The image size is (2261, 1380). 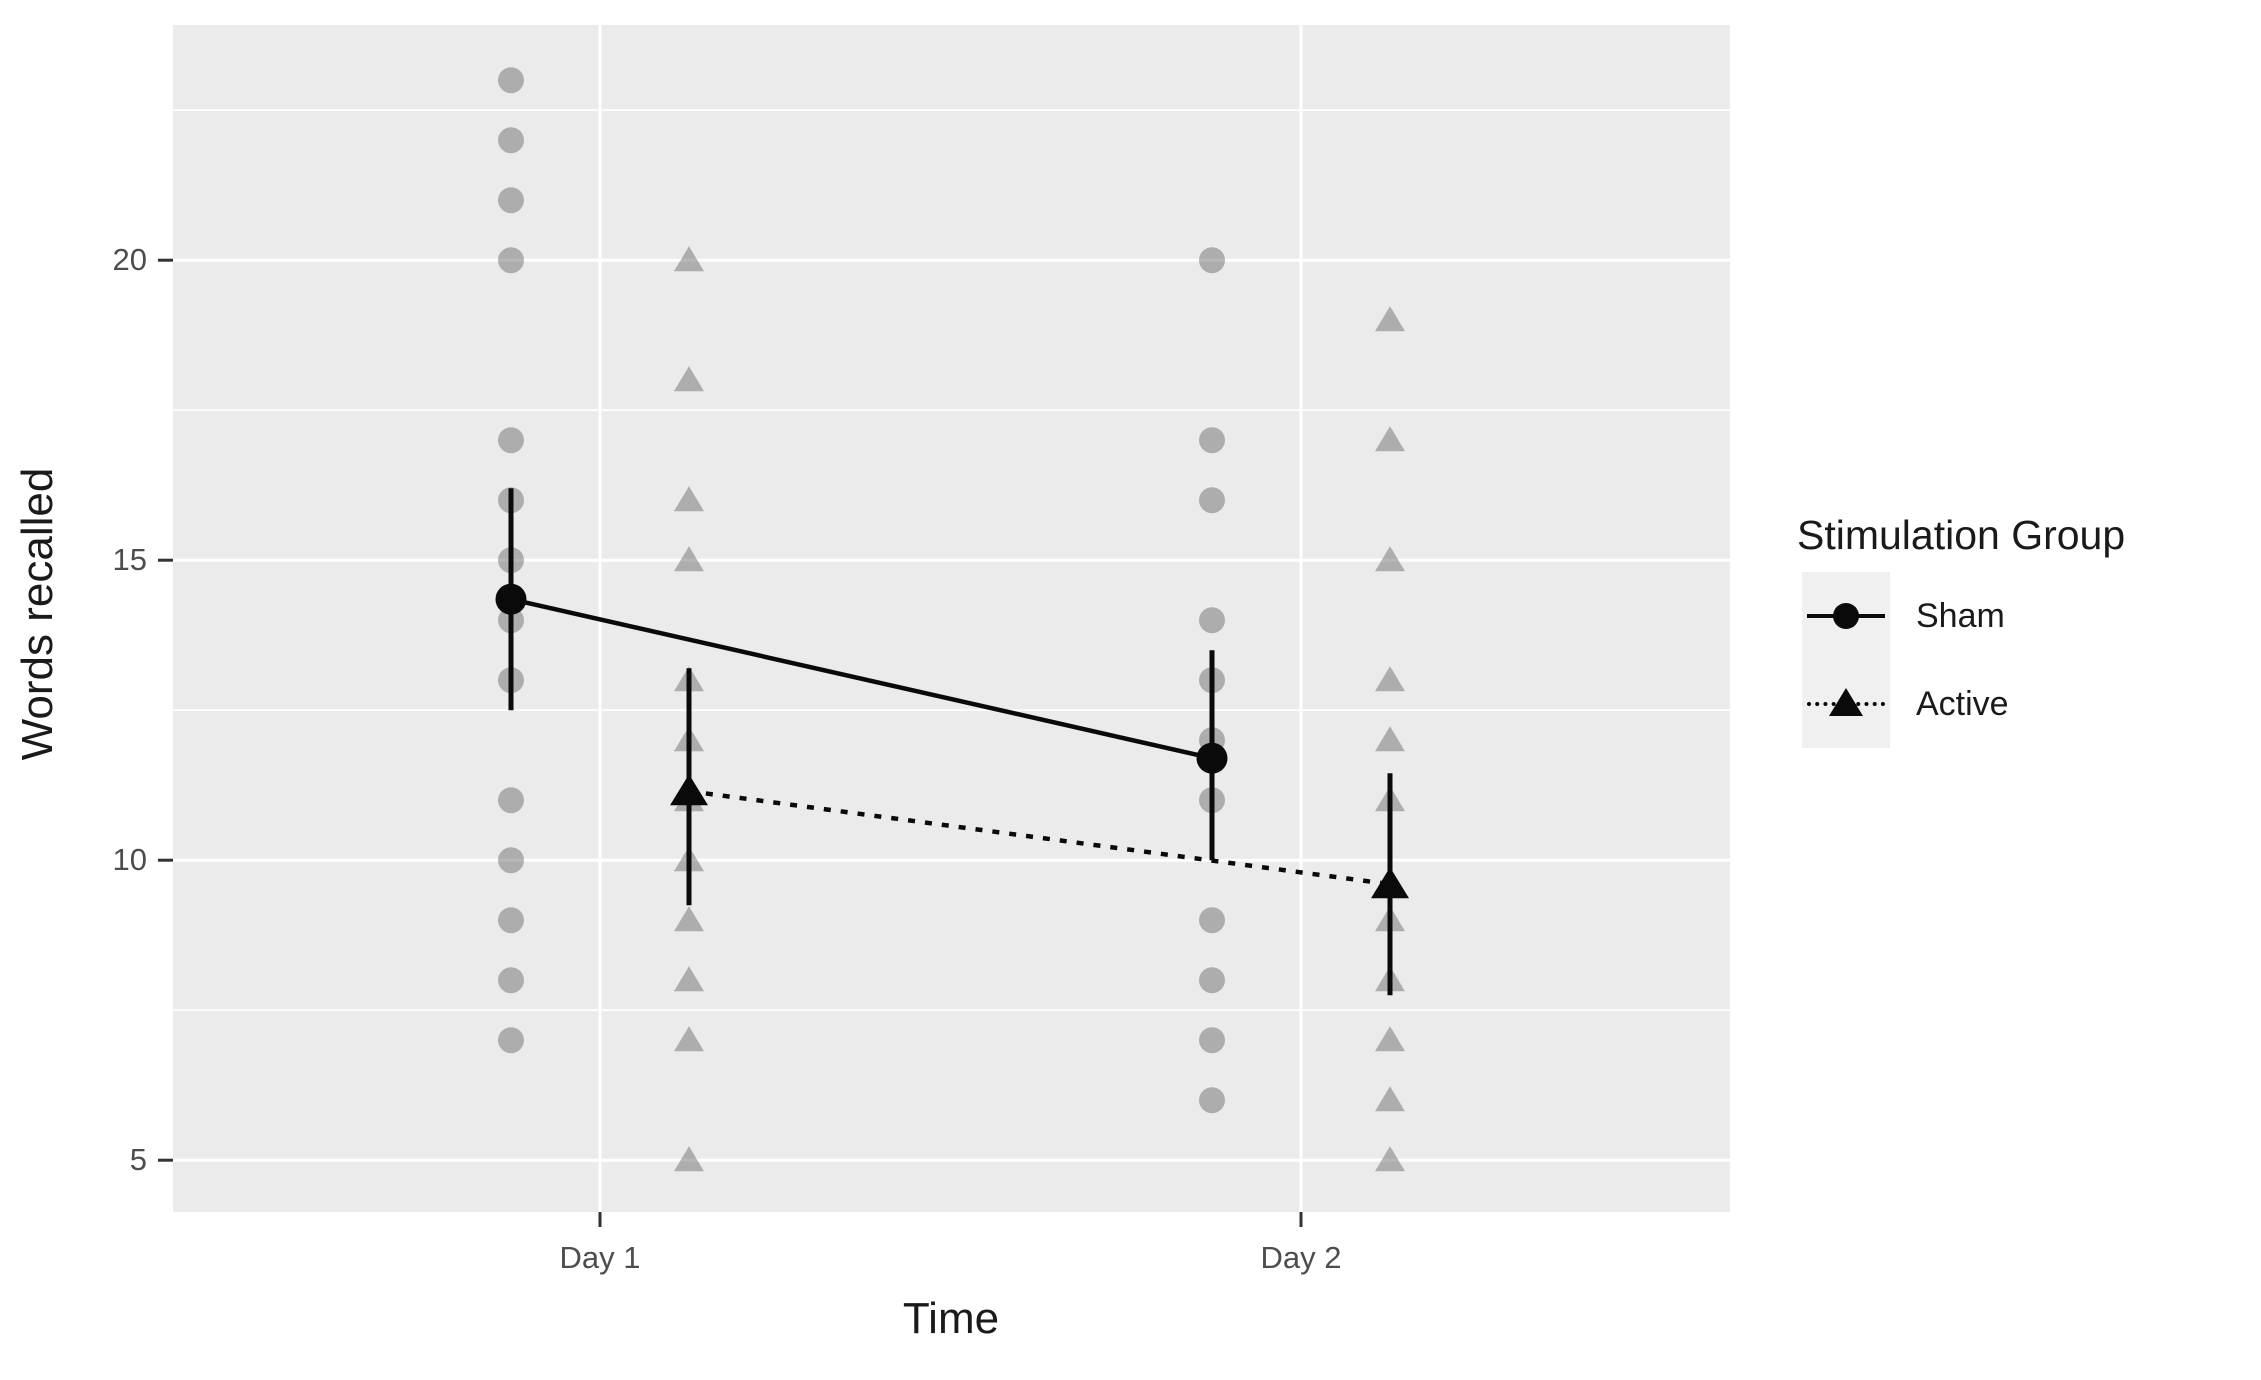 I want to click on y-axis-title: Words recalled, so click(x=37, y=614).